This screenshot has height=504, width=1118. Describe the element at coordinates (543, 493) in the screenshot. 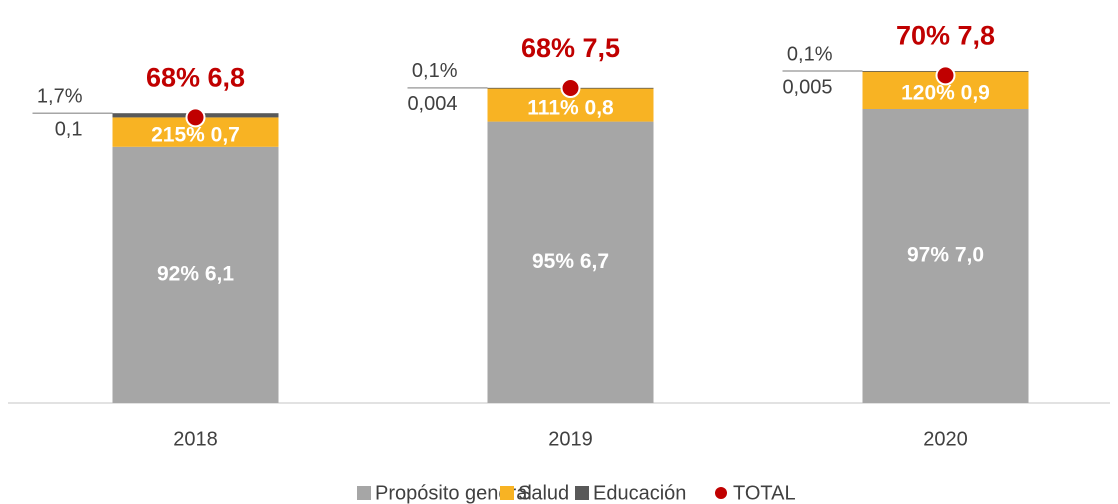

I see `legend-label: Salud` at that location.